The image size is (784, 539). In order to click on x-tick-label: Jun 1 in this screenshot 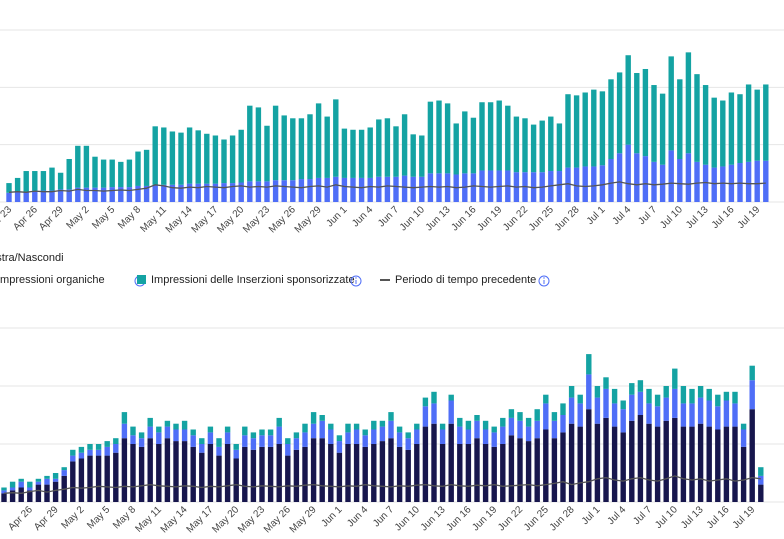, I will do `click(336, 216)`.